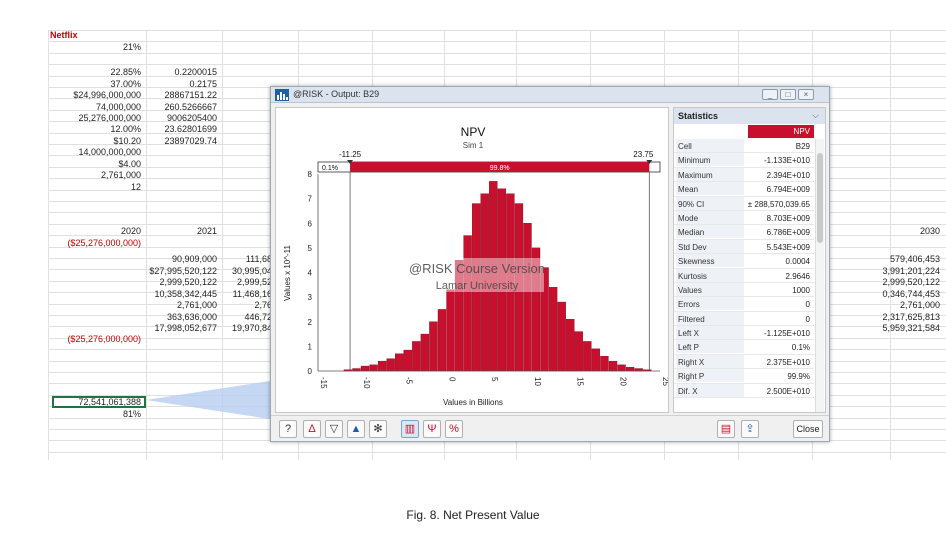 The image size is (946, 555). I want to click on cell-b: 260.5266667, so click(190, 107).